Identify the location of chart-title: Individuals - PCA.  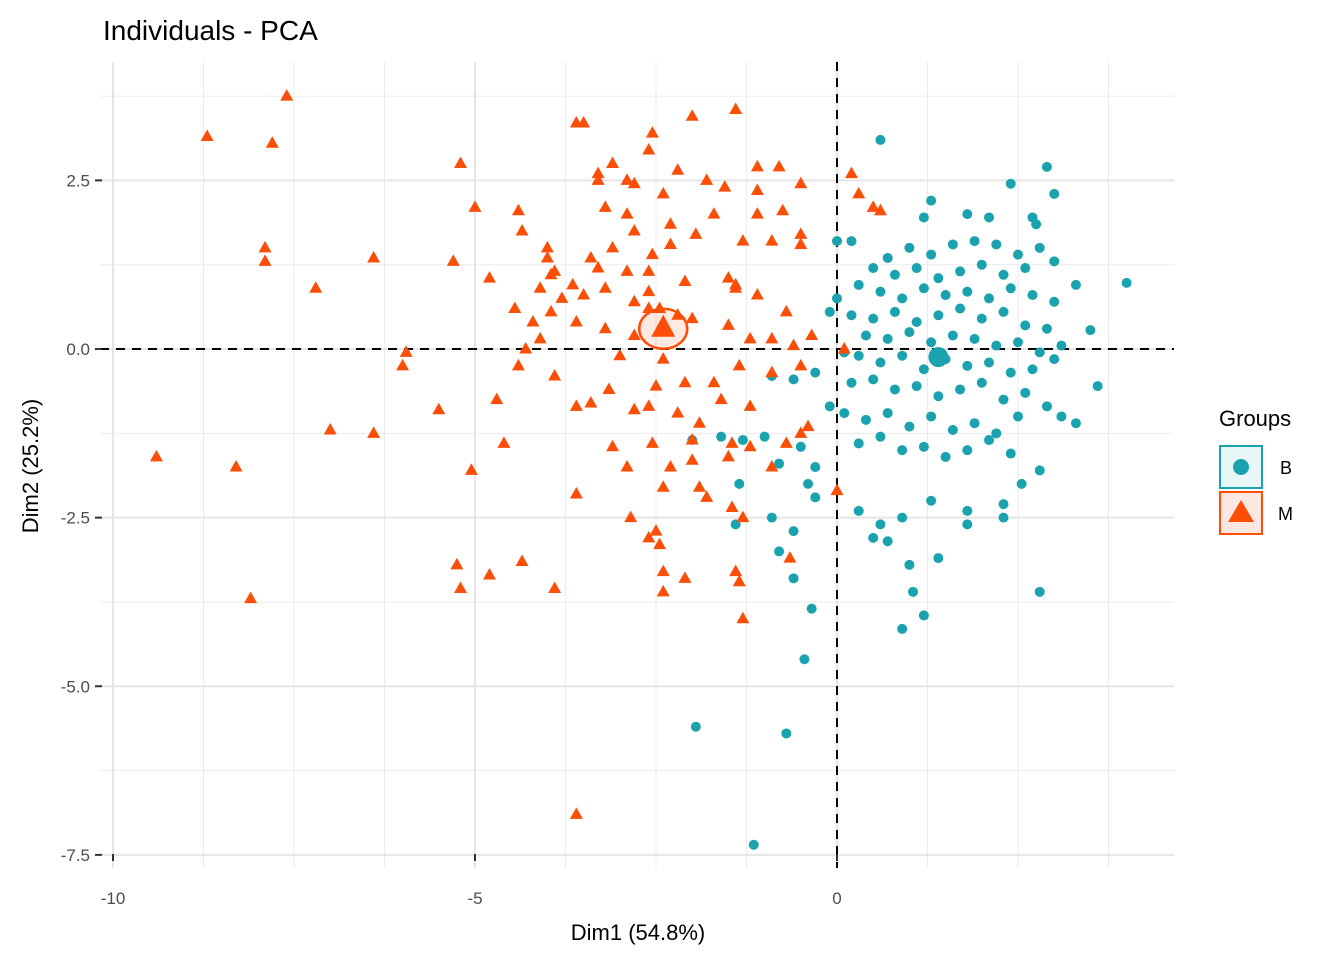
(210, 30).